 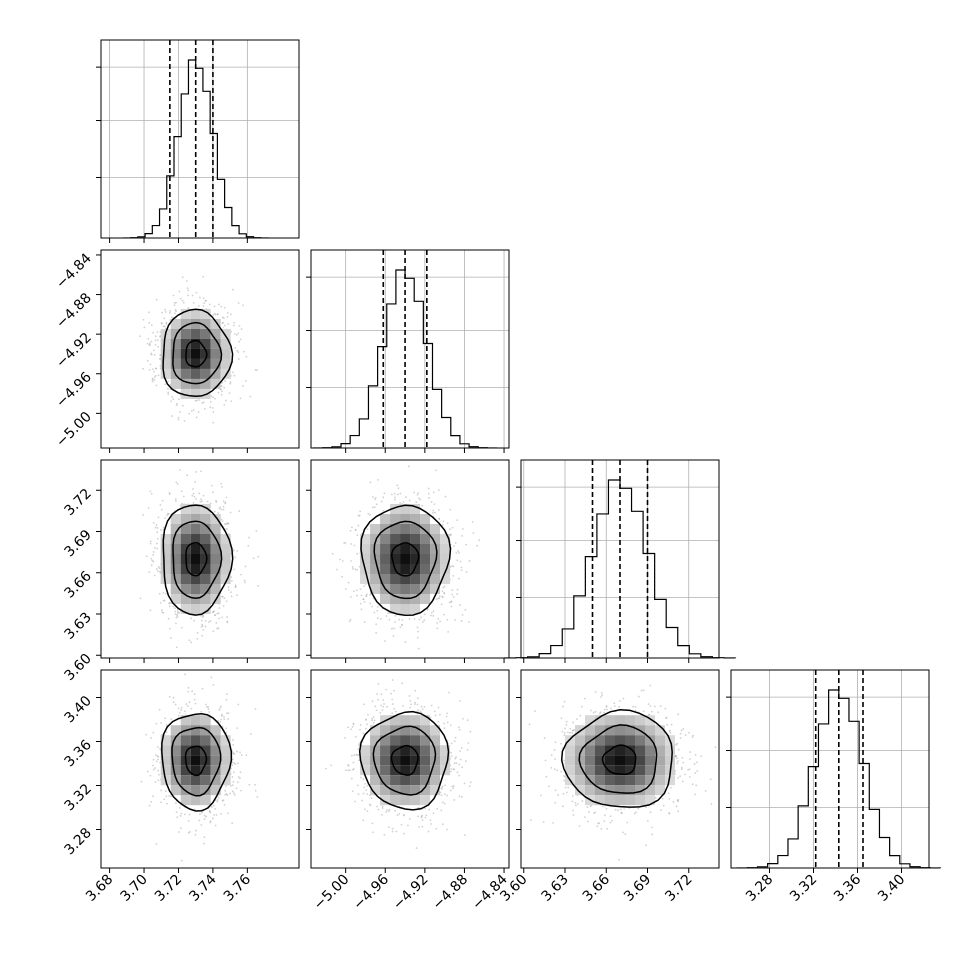 I want to click on x-tick-label: 3.32, so click(x=803, y=888).